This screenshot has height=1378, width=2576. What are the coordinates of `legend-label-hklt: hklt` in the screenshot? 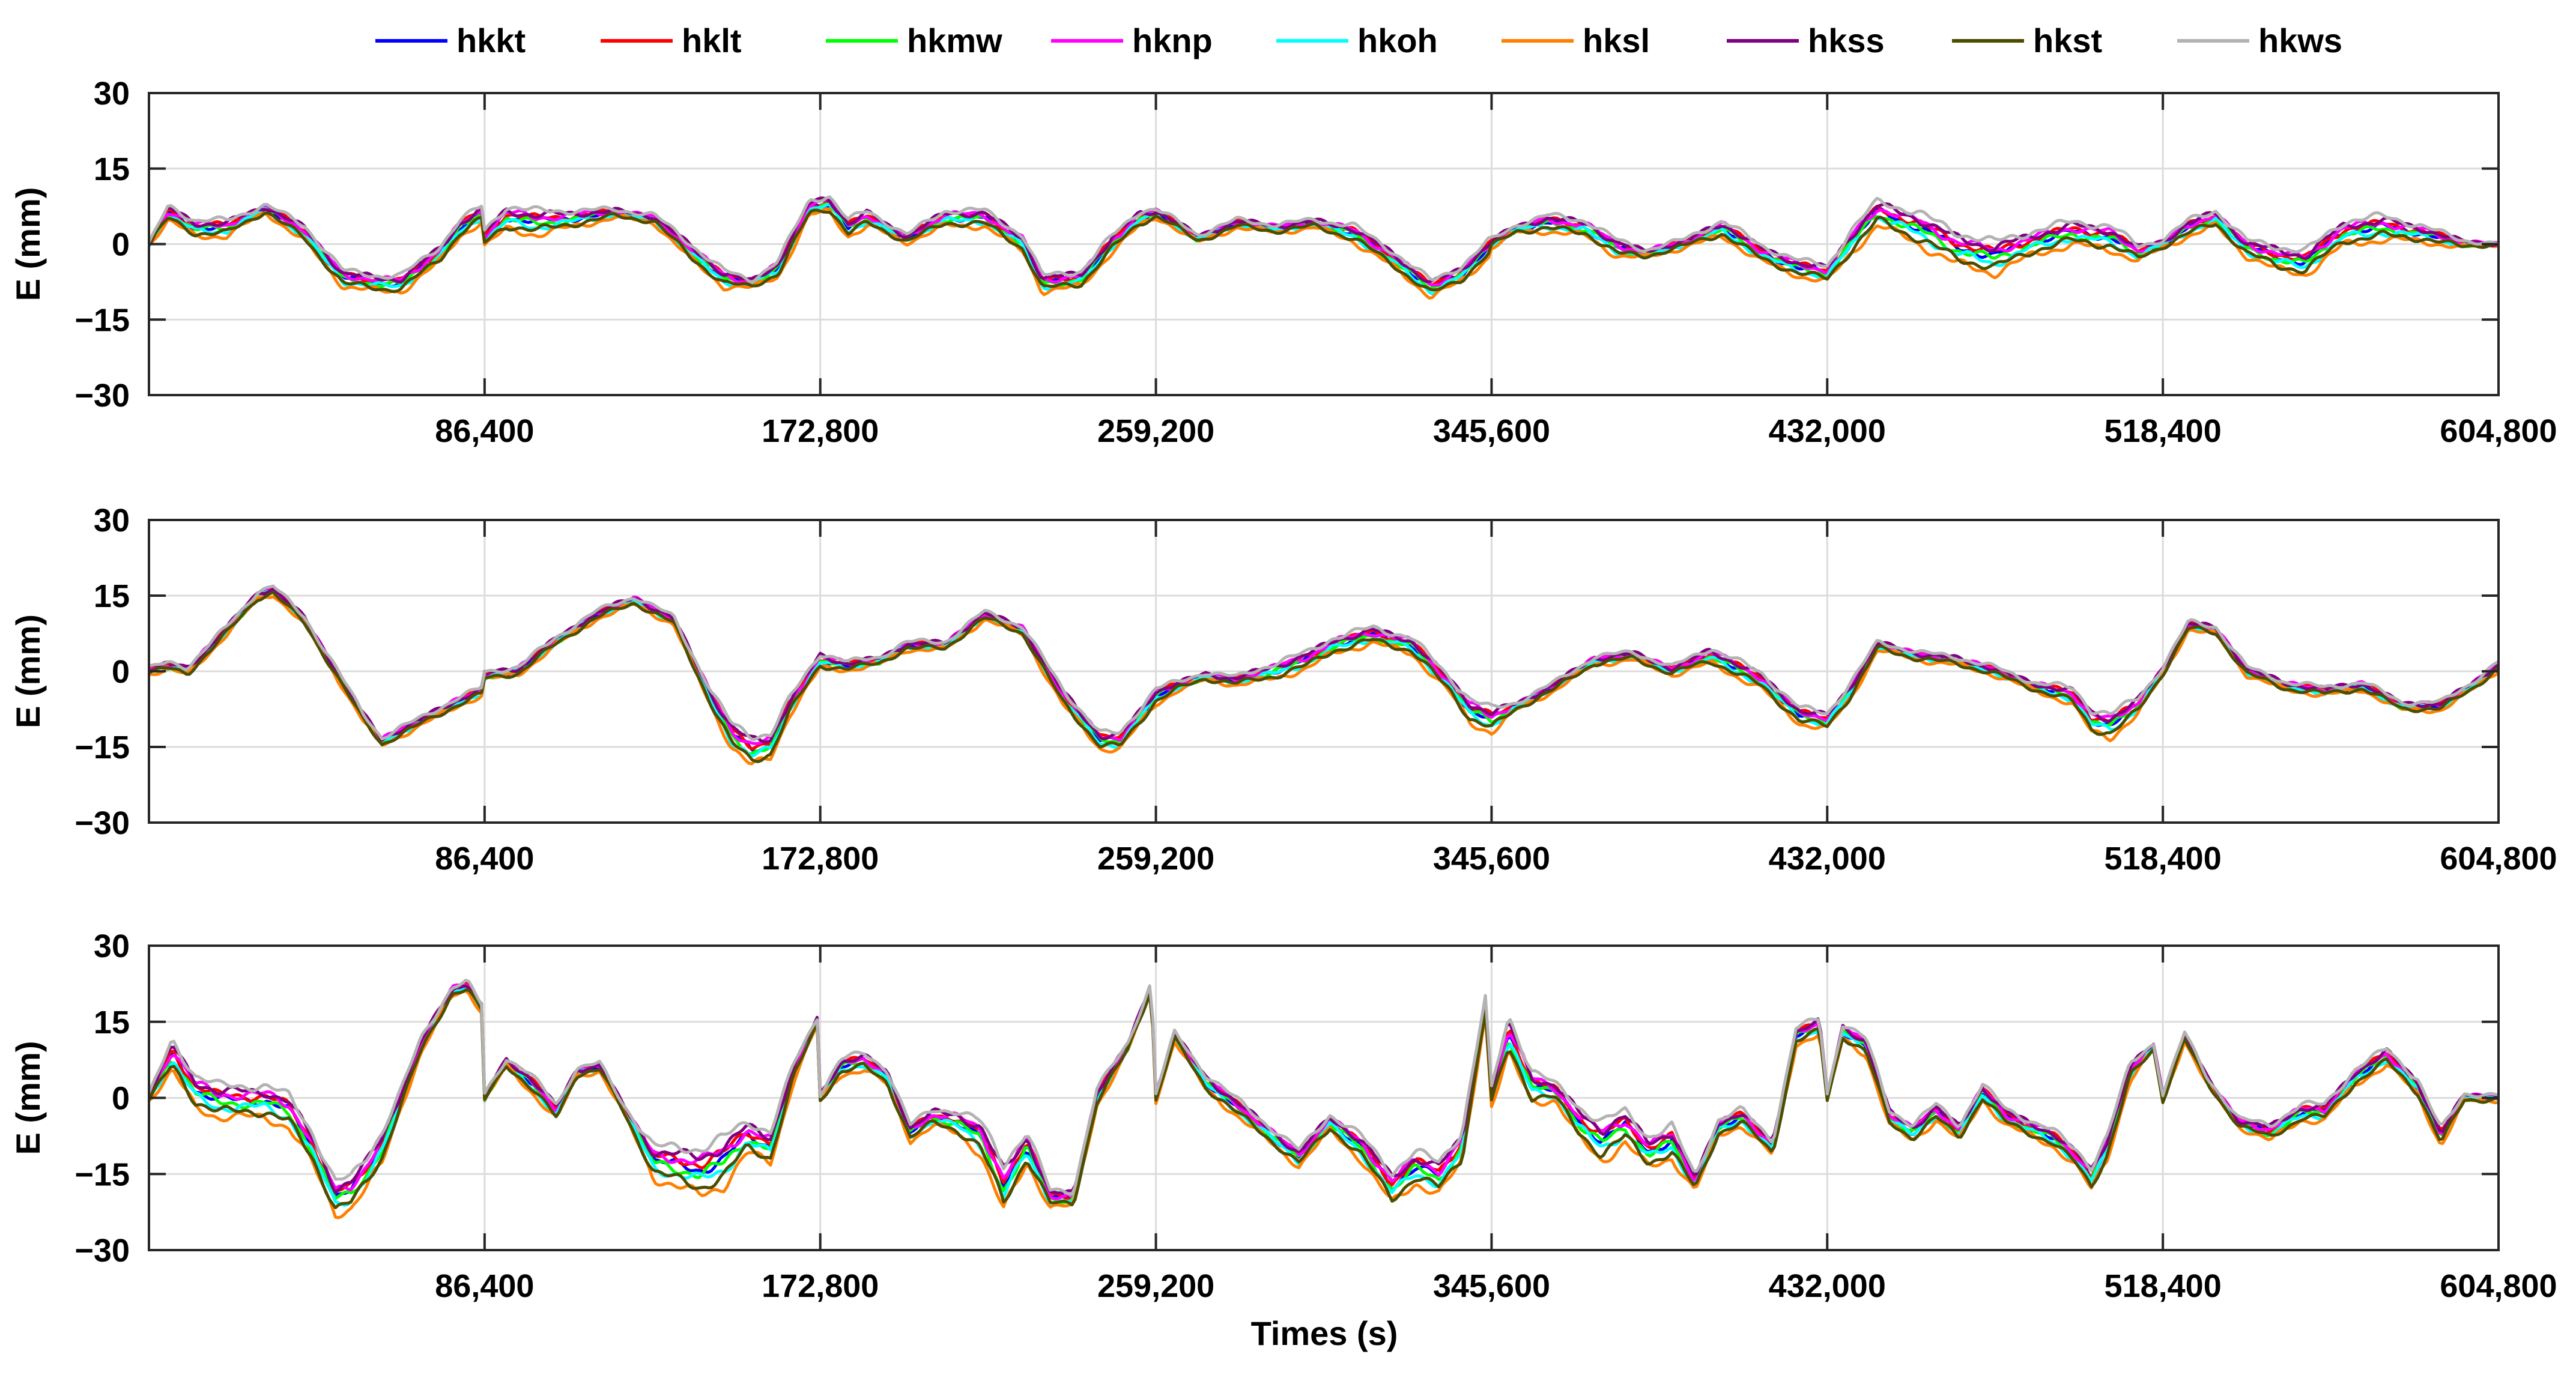 It's located at (712, 41).